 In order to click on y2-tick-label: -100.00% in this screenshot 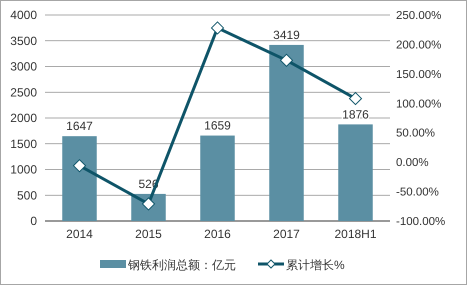, I will do `click(421, 222)`.